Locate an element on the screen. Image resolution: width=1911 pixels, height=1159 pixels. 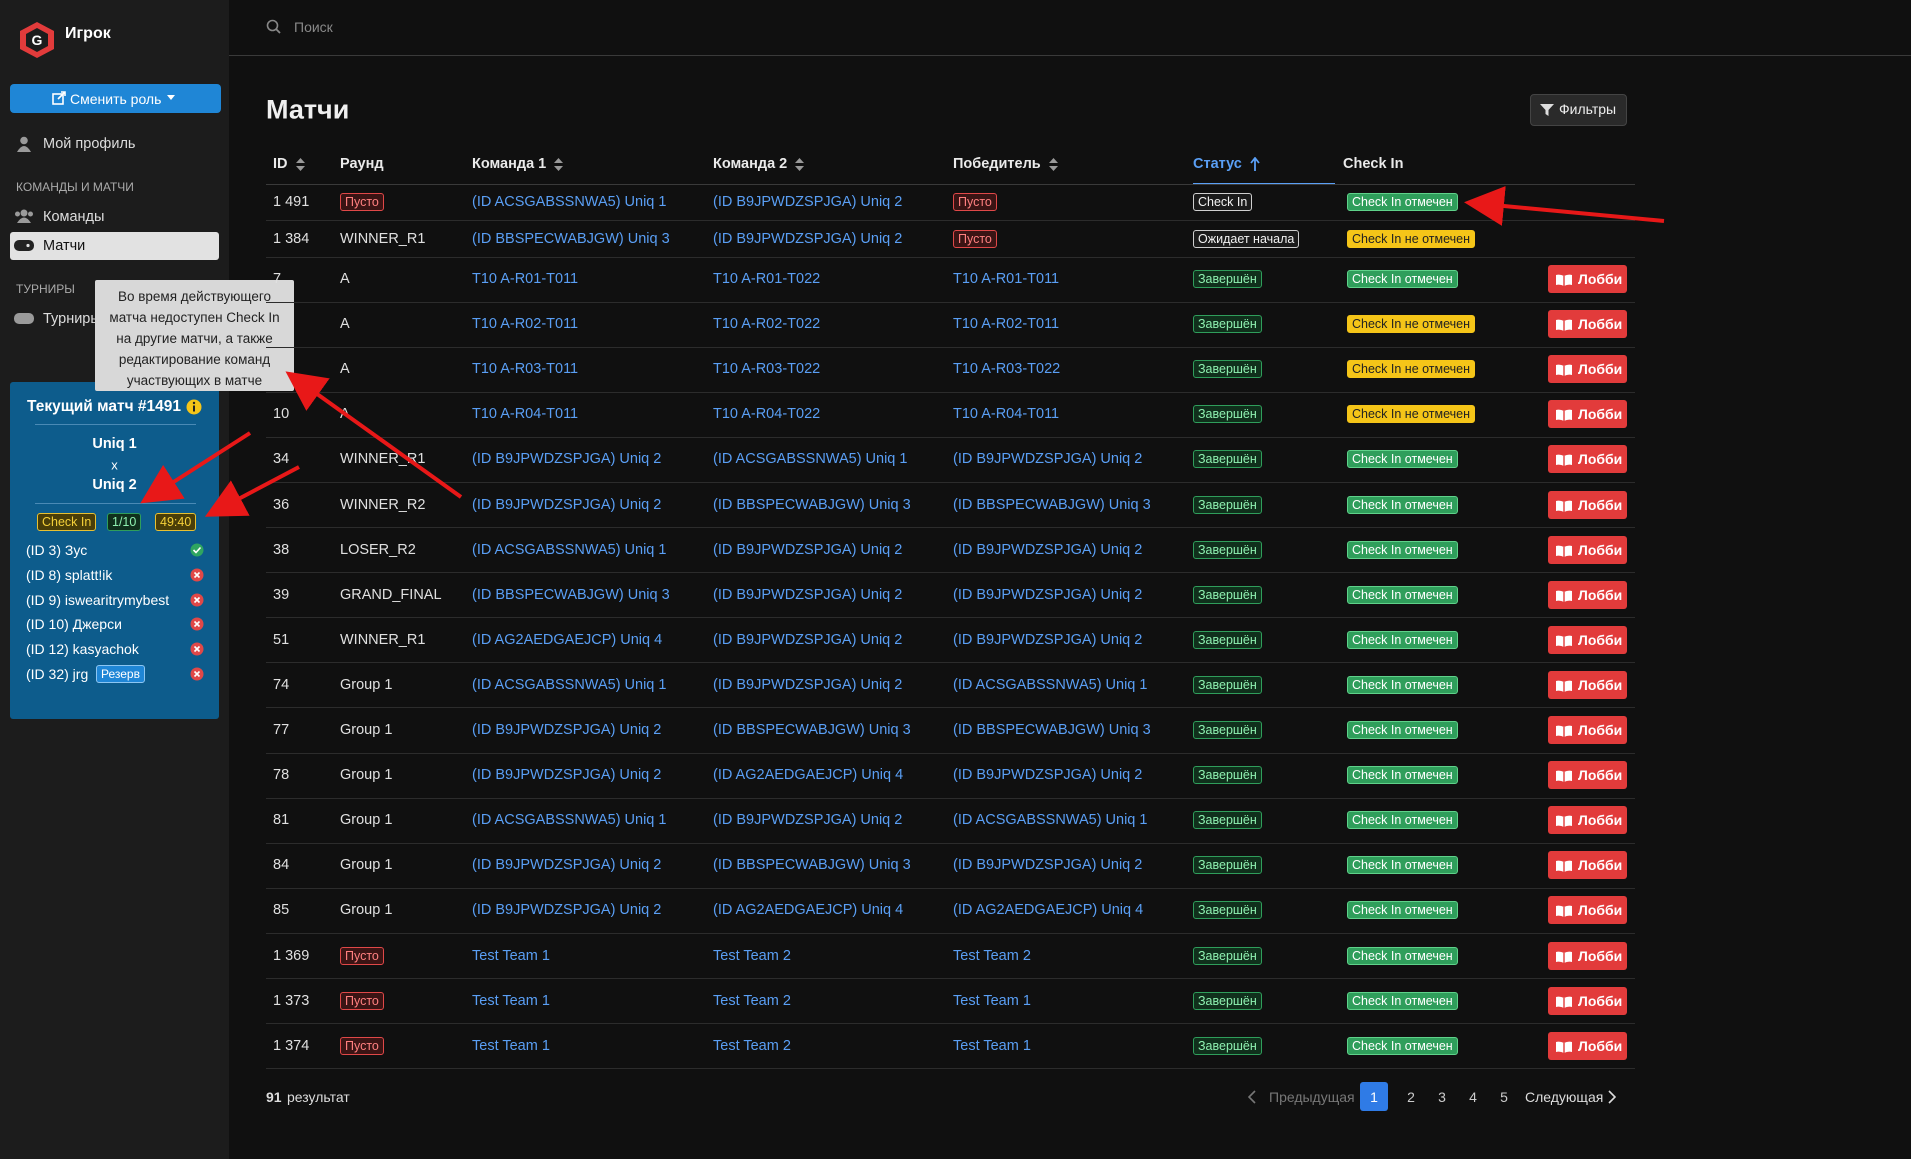
nav-item: Турниры is located at coordinates (72, 319).